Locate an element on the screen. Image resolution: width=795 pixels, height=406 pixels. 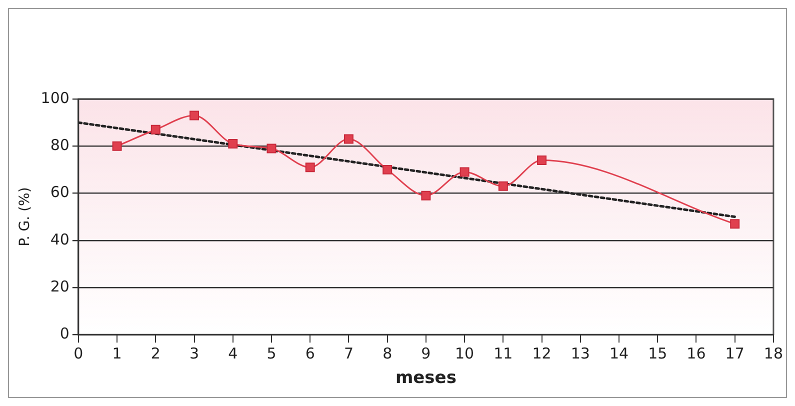
x-tick-label: 2 is located at coordinates (155, 353).